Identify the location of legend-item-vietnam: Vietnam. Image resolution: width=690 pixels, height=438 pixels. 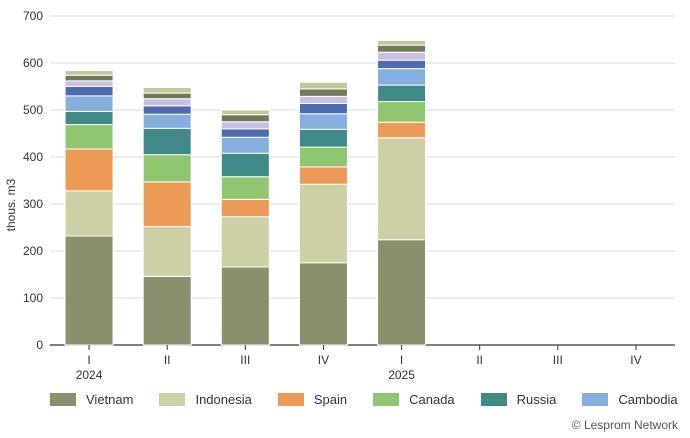
(91, 399).